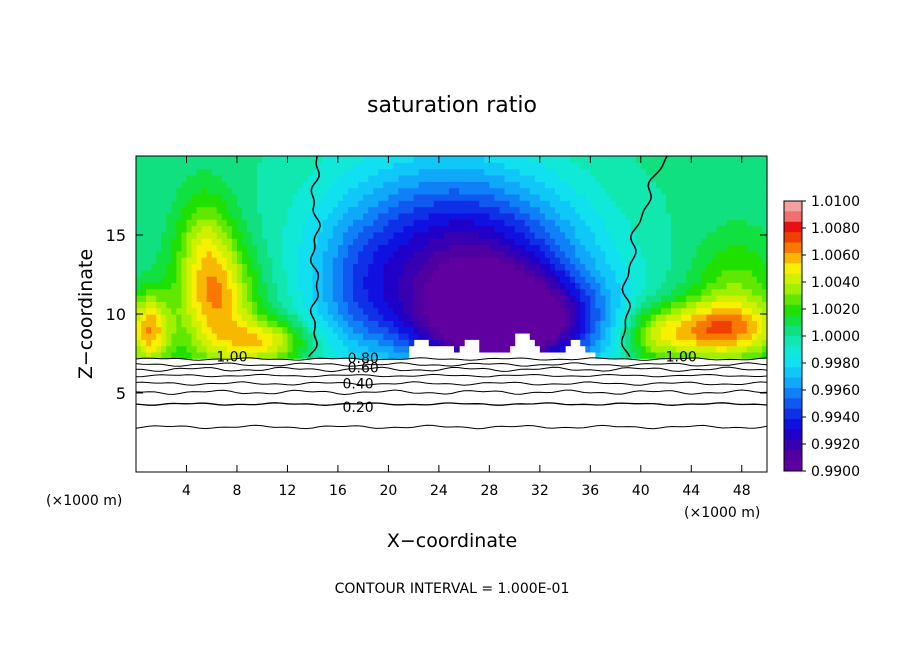 This screenshot has height=654, width=904. What do you see at coordinates (84, 501) in the screenshot?
I see `x-unit-left: (×1000 m)` at bounding box center [84, 501].